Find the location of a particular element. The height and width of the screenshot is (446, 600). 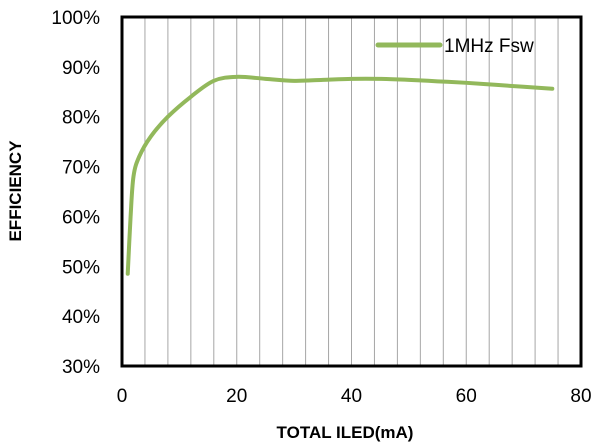

x-axis-title: TOTAL ILED(mA) is located at coordinates (345, 432).